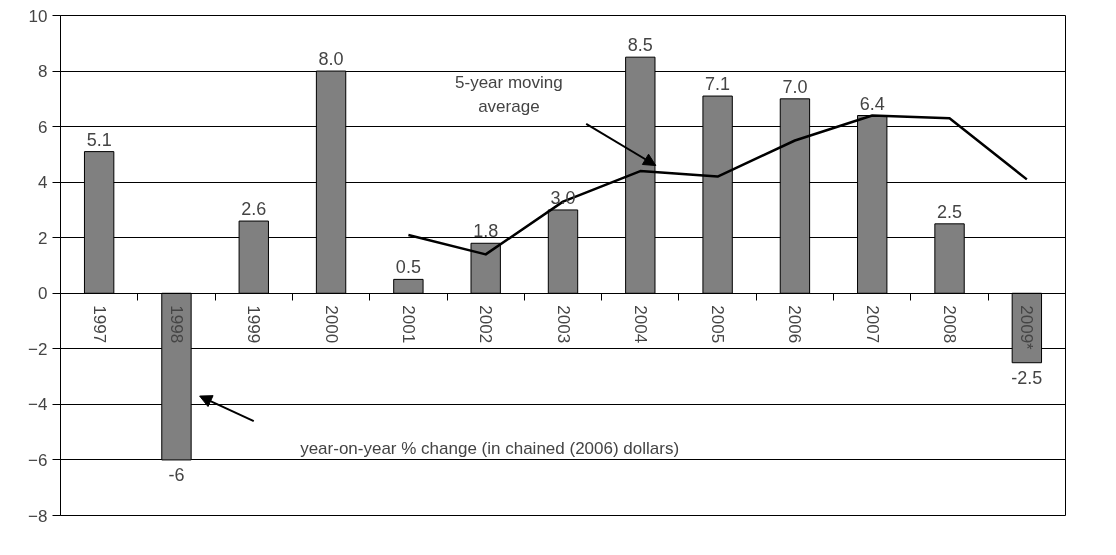 The height and width of the screenshot is (555, 1116). What do you see at coordinates (872, 324) in the screenshot?
I see `x-tick-label: 2007` at bounding box center [872, 324].